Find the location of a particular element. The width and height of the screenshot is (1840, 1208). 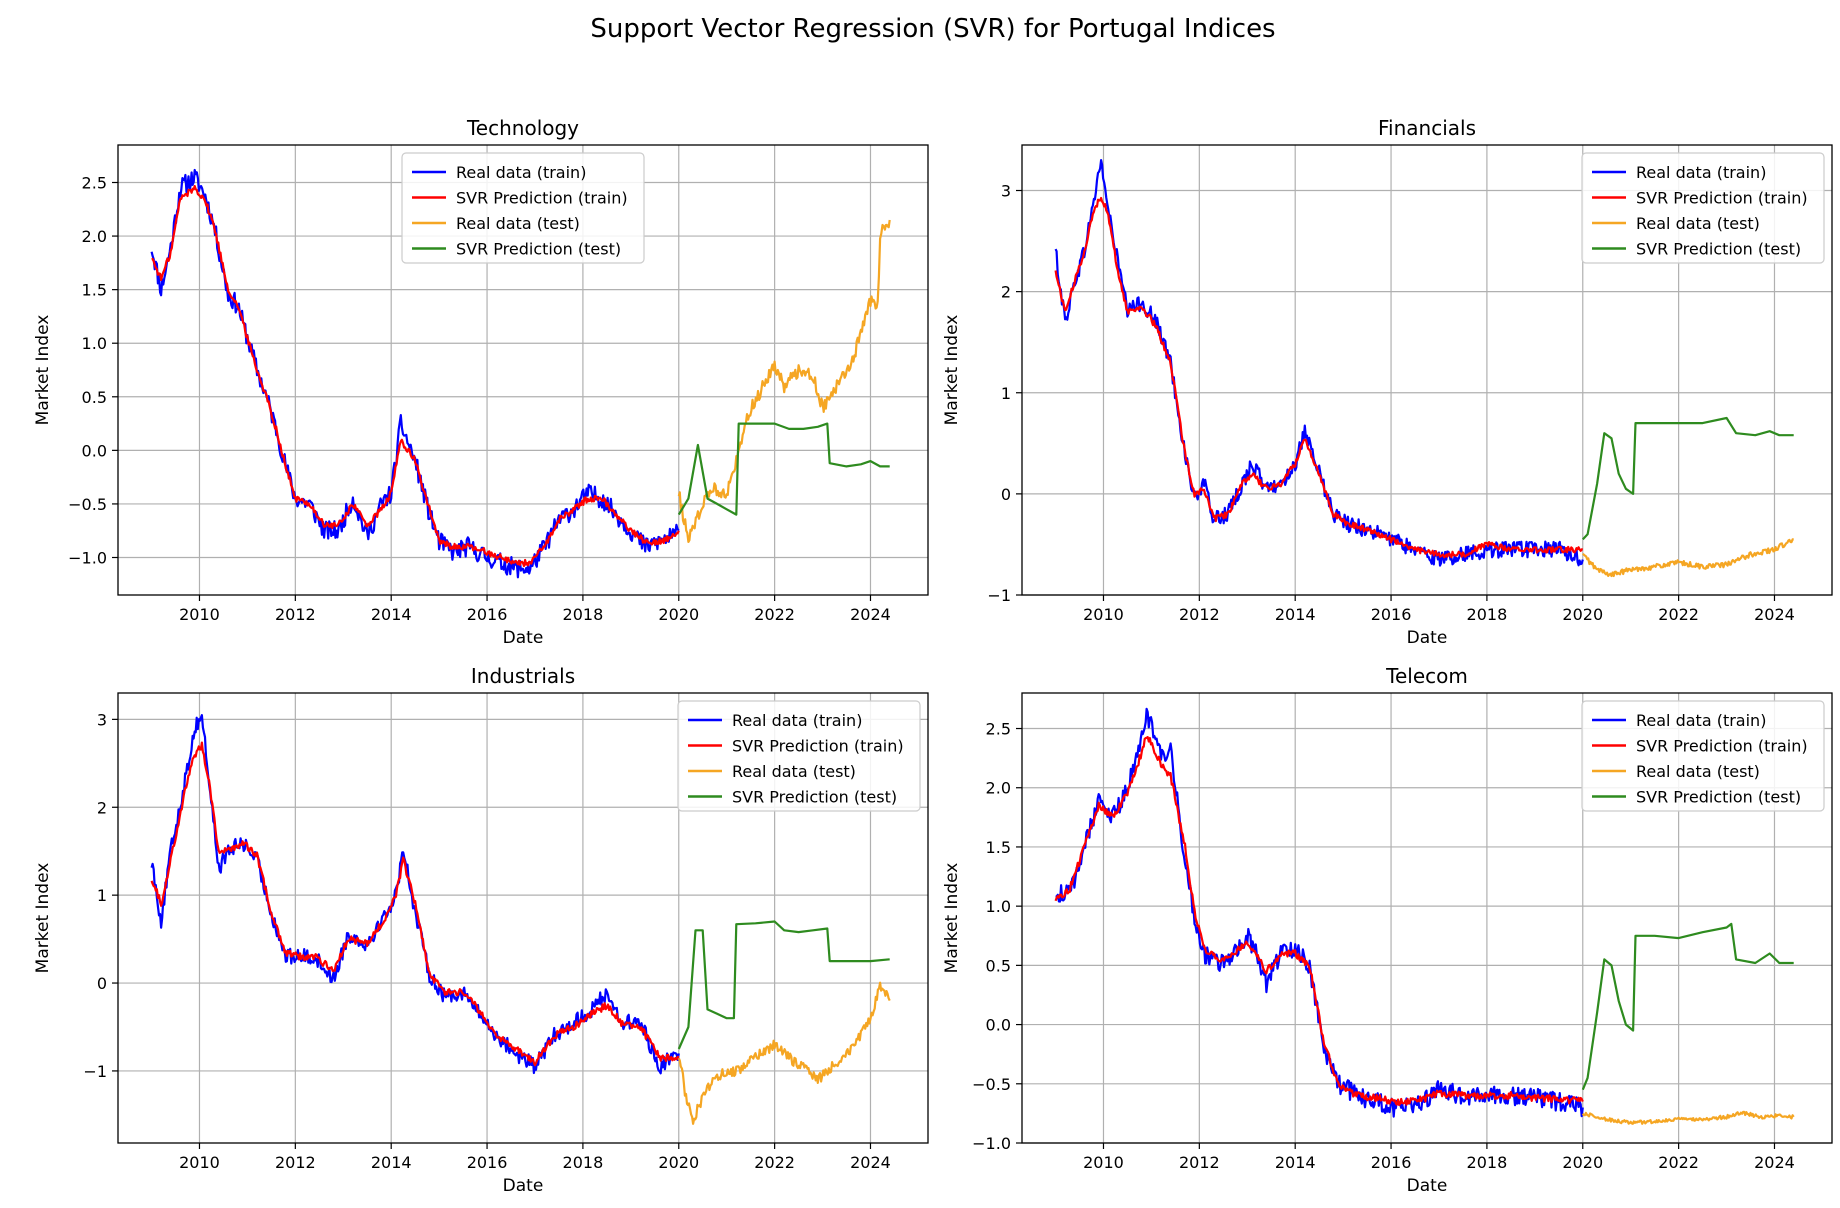

financials-ytick-label-1: 0 is located at coordinates (1006, 494).